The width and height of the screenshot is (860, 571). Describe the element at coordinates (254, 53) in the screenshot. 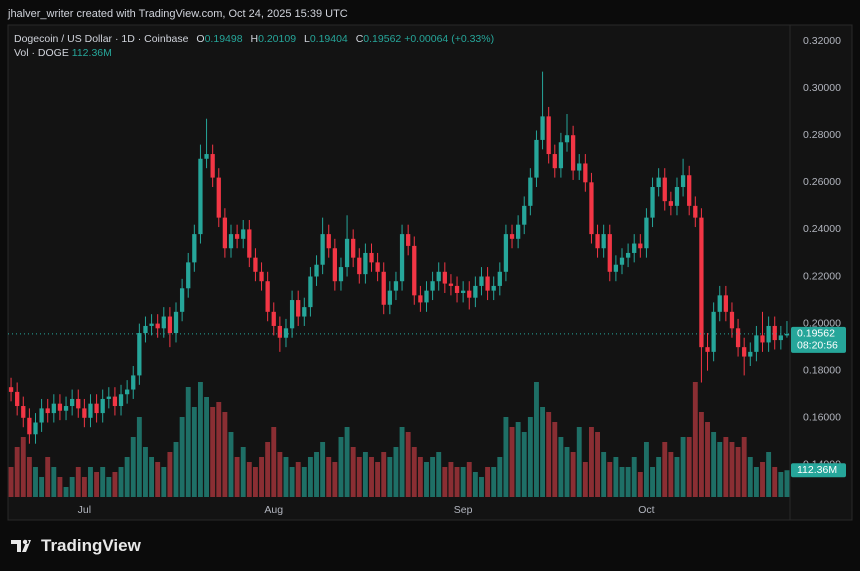

I see `volume-row: Vol · DOGE 112.36M` at that location.